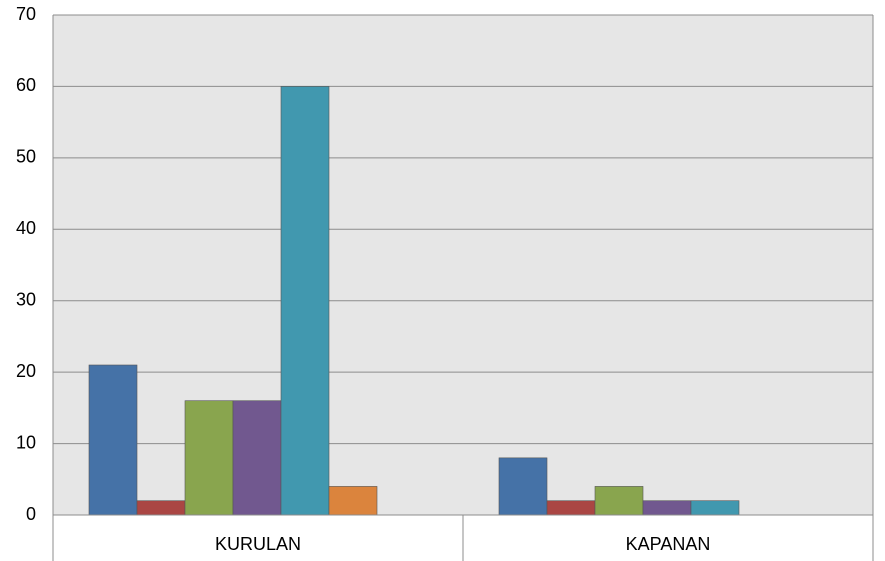 Image resolution: width=885 pixels, height=561 pixels. What do you see at coordinates (258, 544) in the screenshot?
I see `x-tick-label: KURULAN` at bounding box center [258, 544].